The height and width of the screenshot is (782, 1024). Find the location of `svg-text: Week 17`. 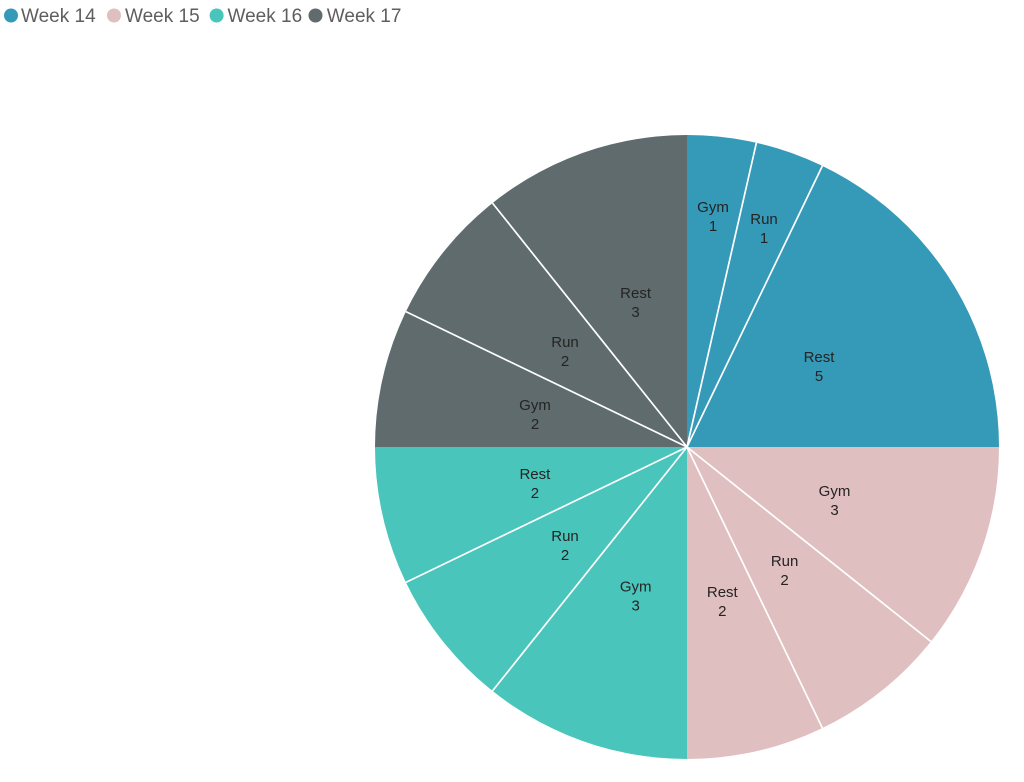

svg-text: Week 17 is located at coordinates (364, 16).